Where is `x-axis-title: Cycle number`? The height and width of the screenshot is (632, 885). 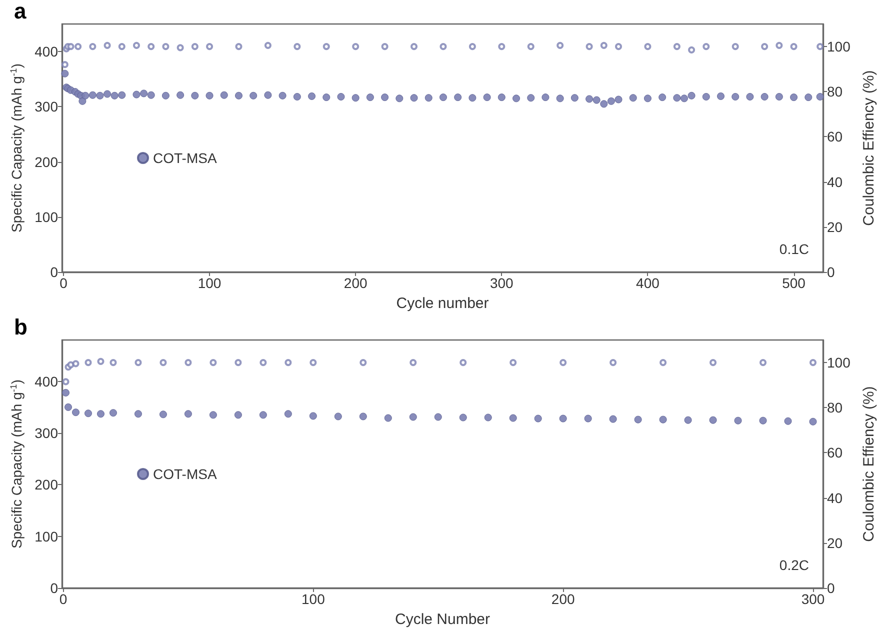
x-axis-title: Cycle number is located at coordinates (442, 303).